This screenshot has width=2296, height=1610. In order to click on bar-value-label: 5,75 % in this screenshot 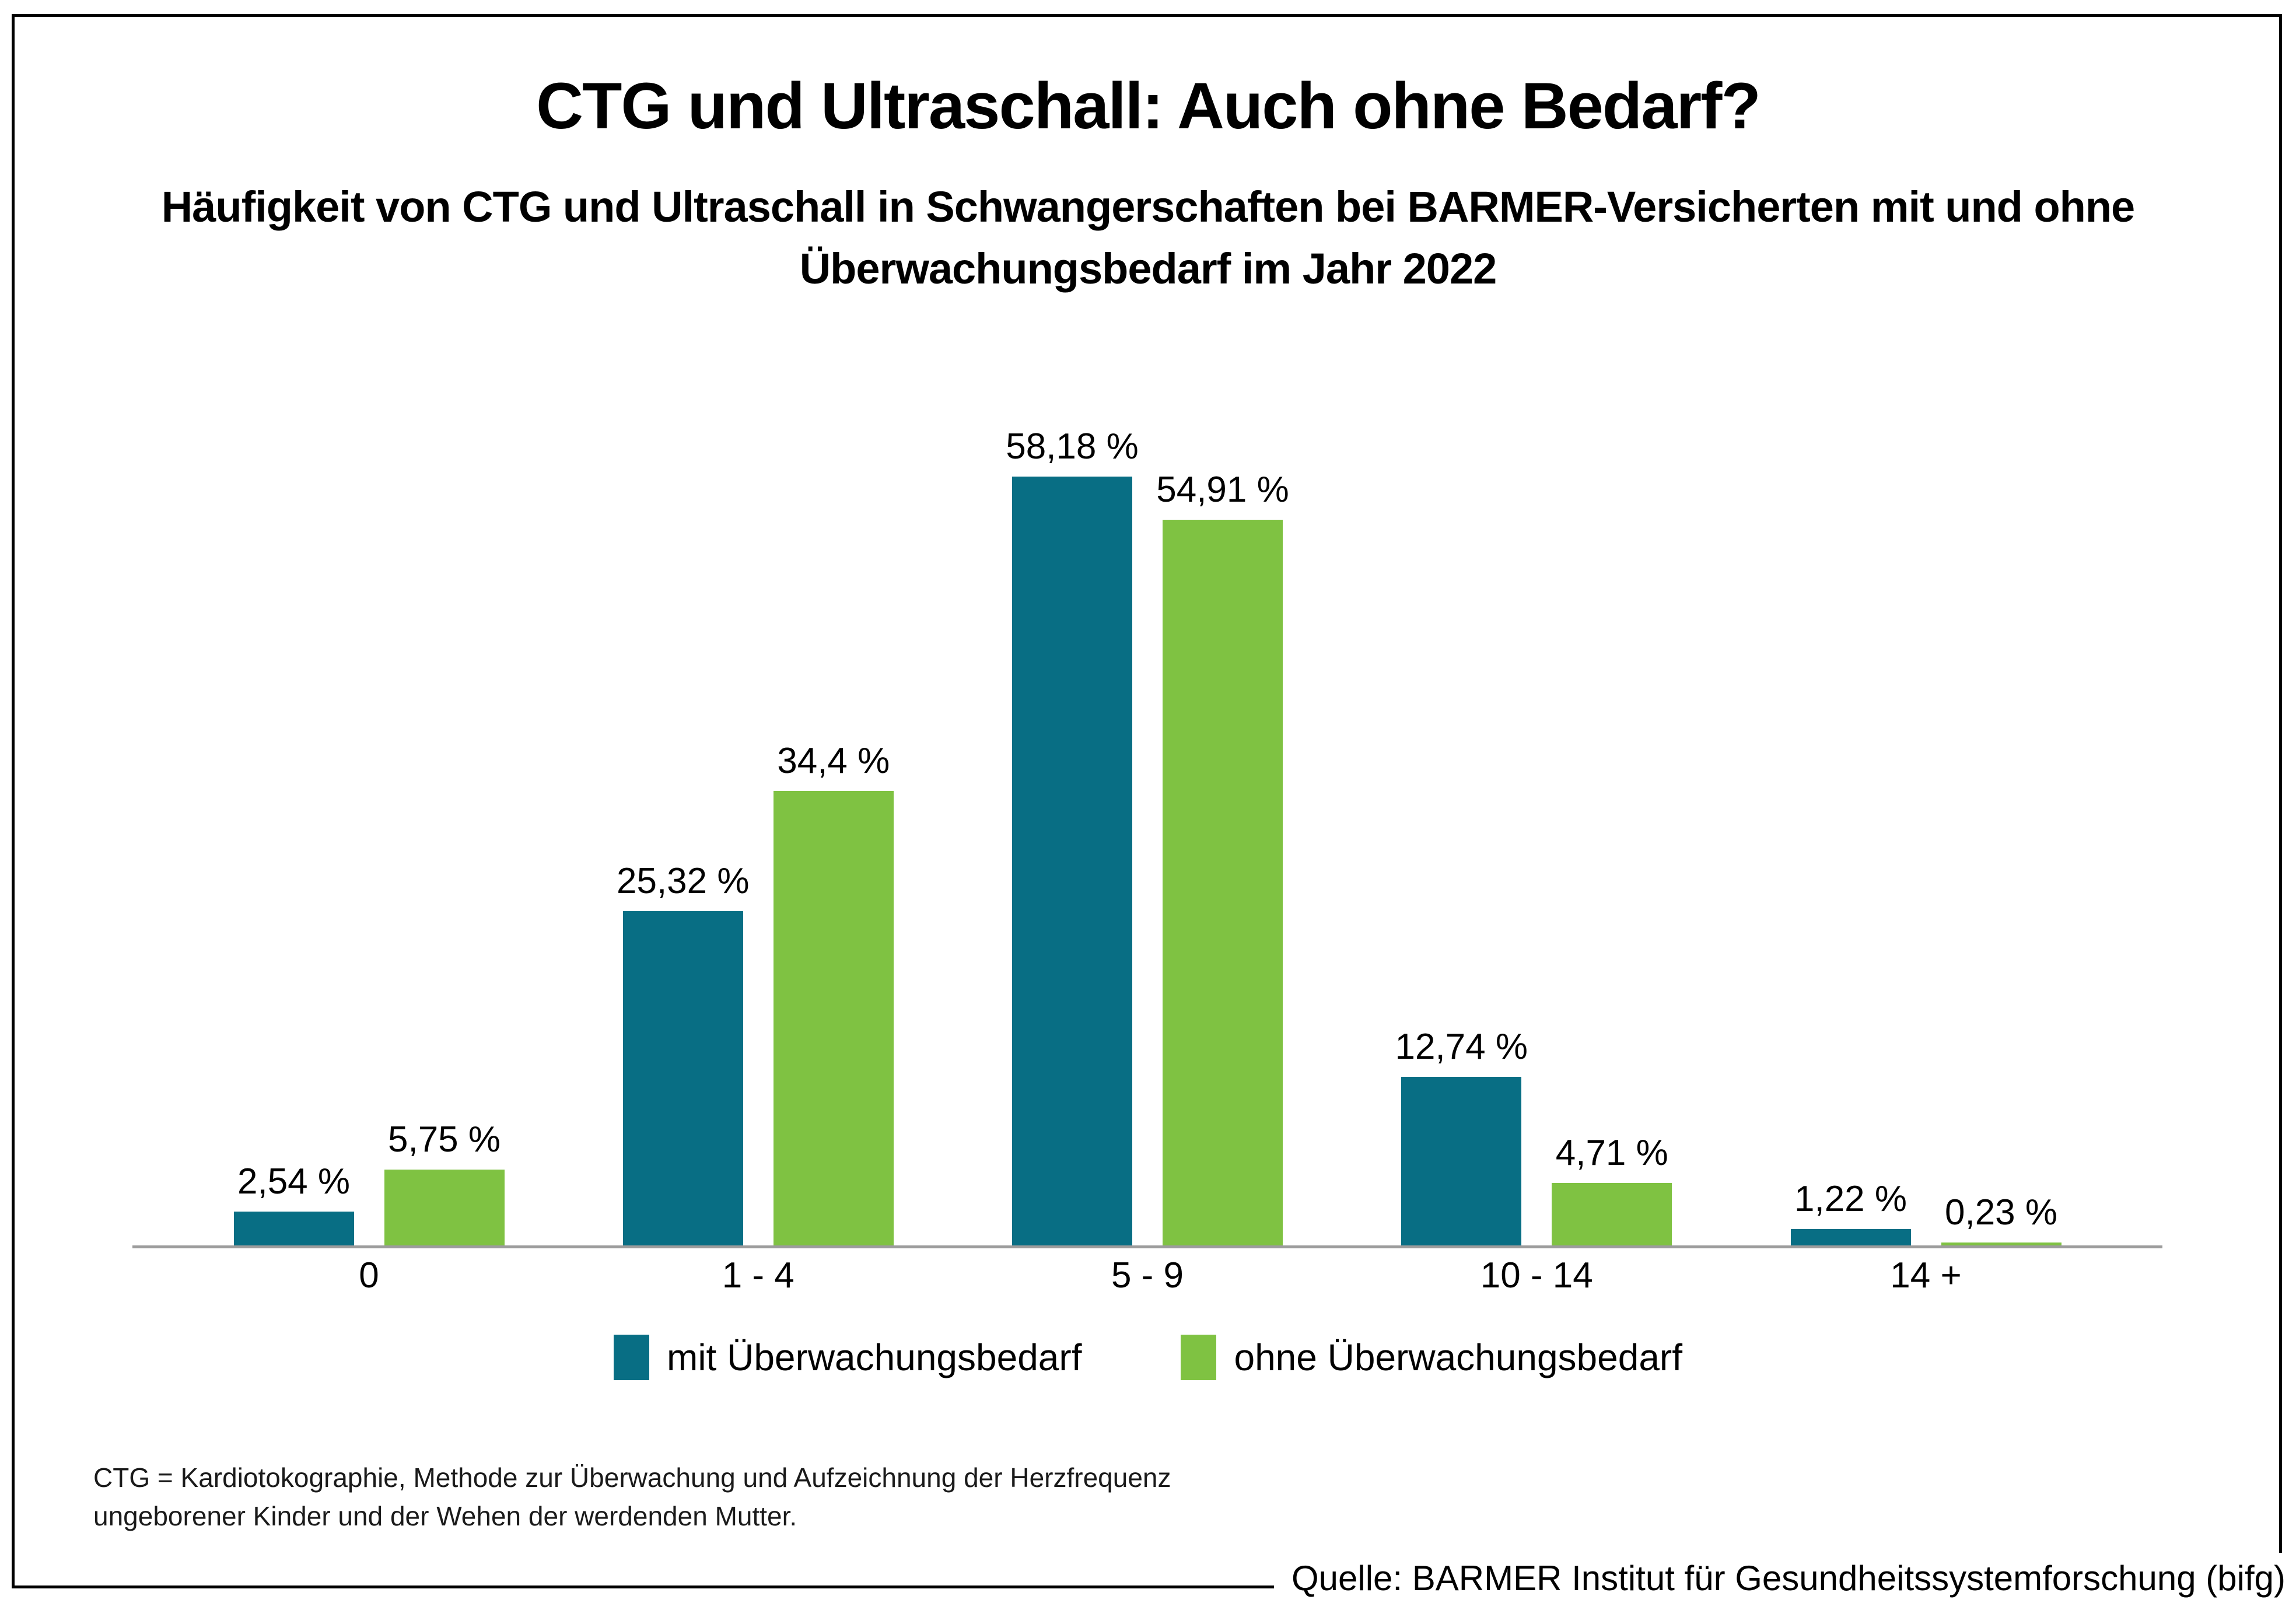, I will do `click(444, 1139)`.